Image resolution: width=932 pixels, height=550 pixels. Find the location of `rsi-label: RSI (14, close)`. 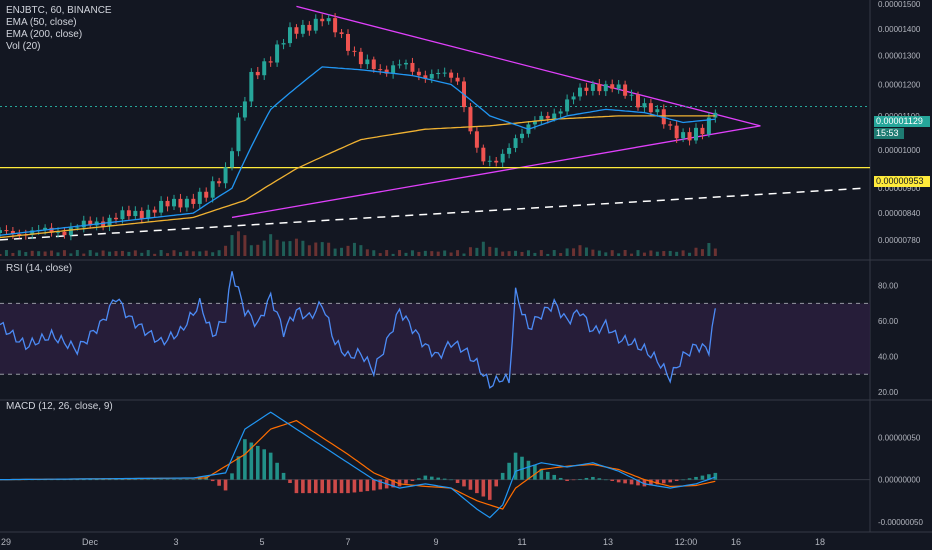

rsi-label: RSI (14, close) is located at coordinates (39, 268).